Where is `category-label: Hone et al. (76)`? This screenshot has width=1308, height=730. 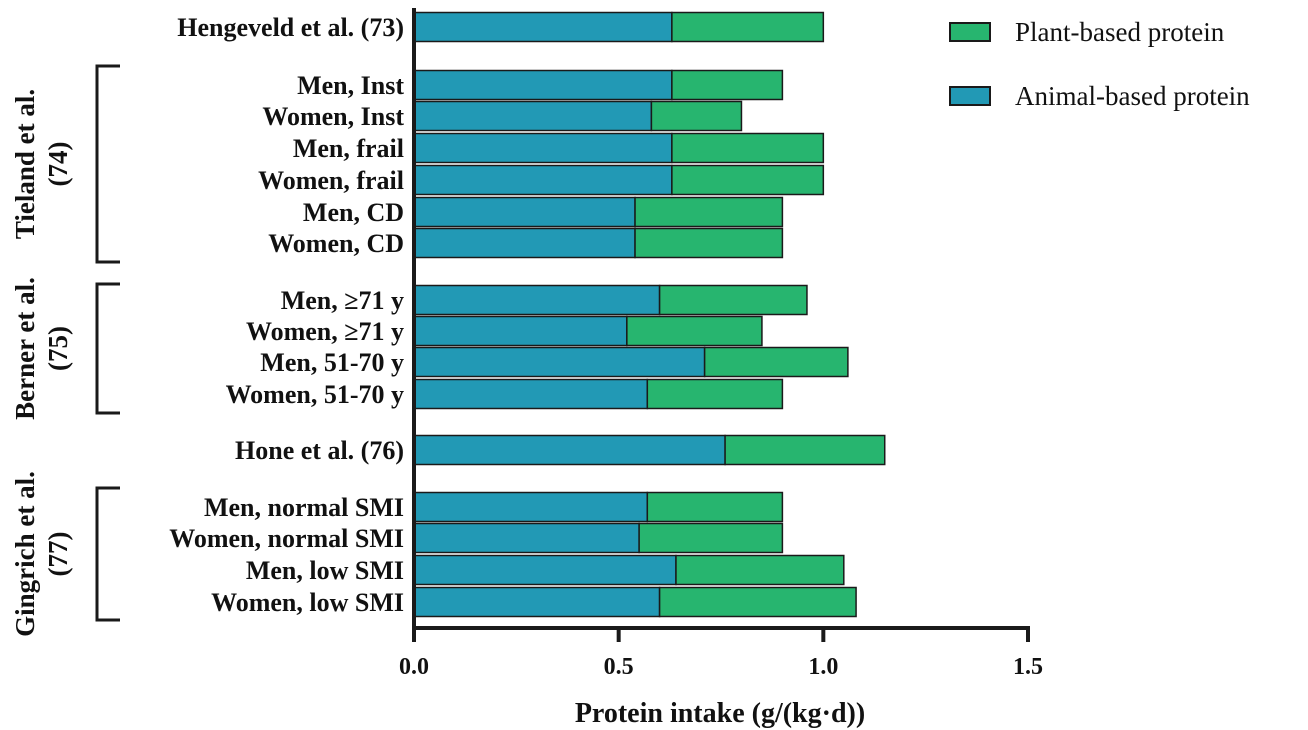 category-label: Hone et al. (76) is located at coordinates (319, 450).